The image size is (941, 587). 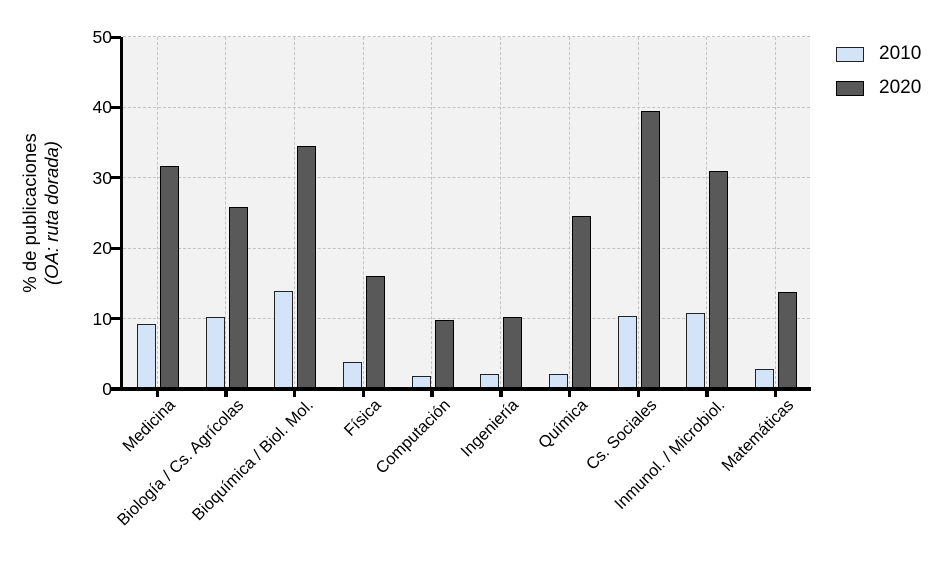 I want to click on bar-2010-bioqui-mica-biol-mol, so click(x=284, y=340).